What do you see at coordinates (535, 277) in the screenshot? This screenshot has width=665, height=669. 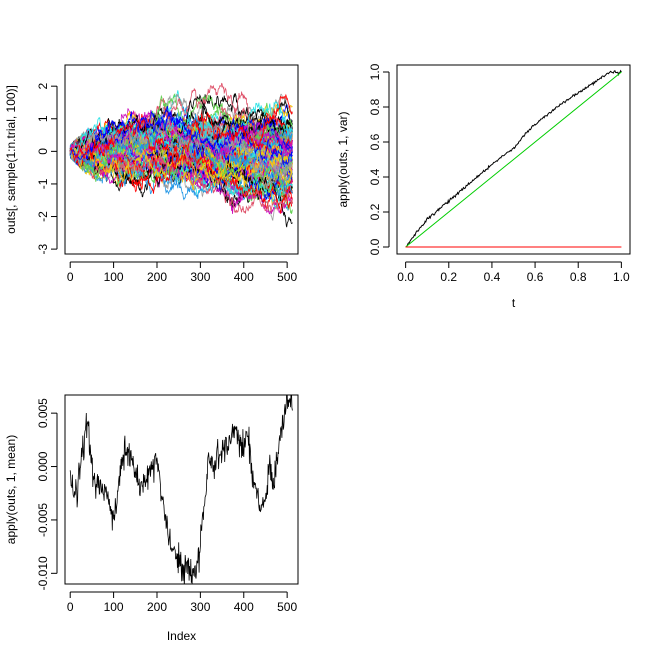 I see `x-tick-label: 0.6` at bounding box center [535, 277].